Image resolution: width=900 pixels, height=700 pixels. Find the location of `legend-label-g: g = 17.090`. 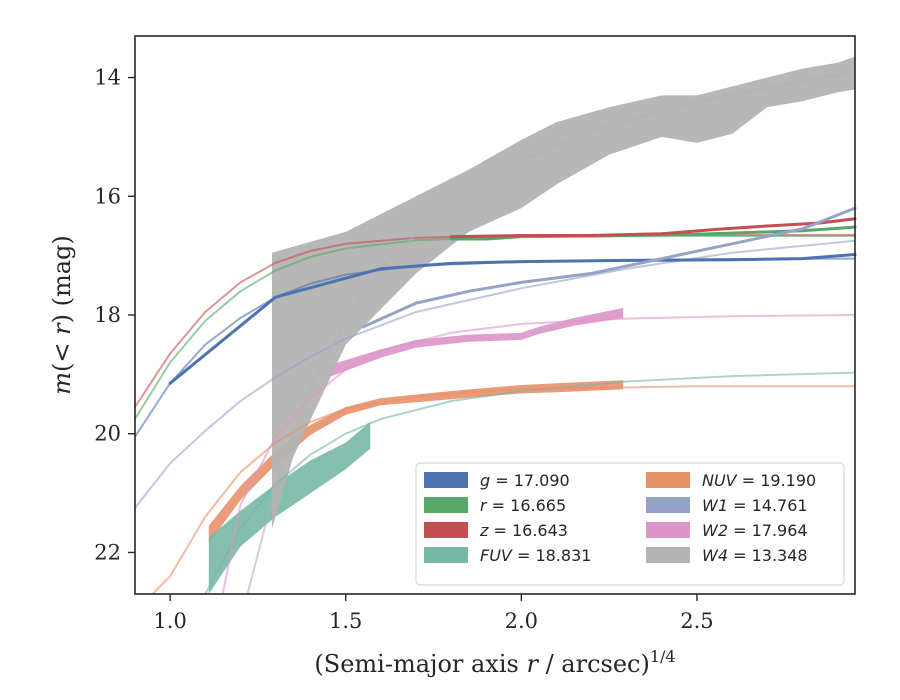

legend-label-g: g = 17.090 is located at coordinates (525, 480).